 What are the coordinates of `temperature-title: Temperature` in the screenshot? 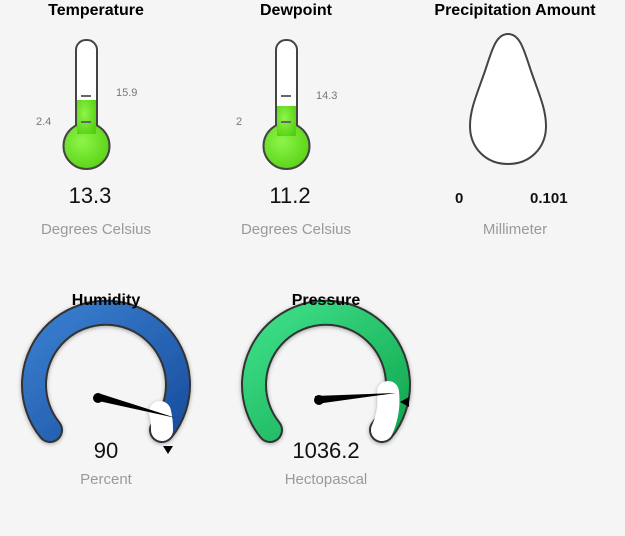 It's located at (96, 10).